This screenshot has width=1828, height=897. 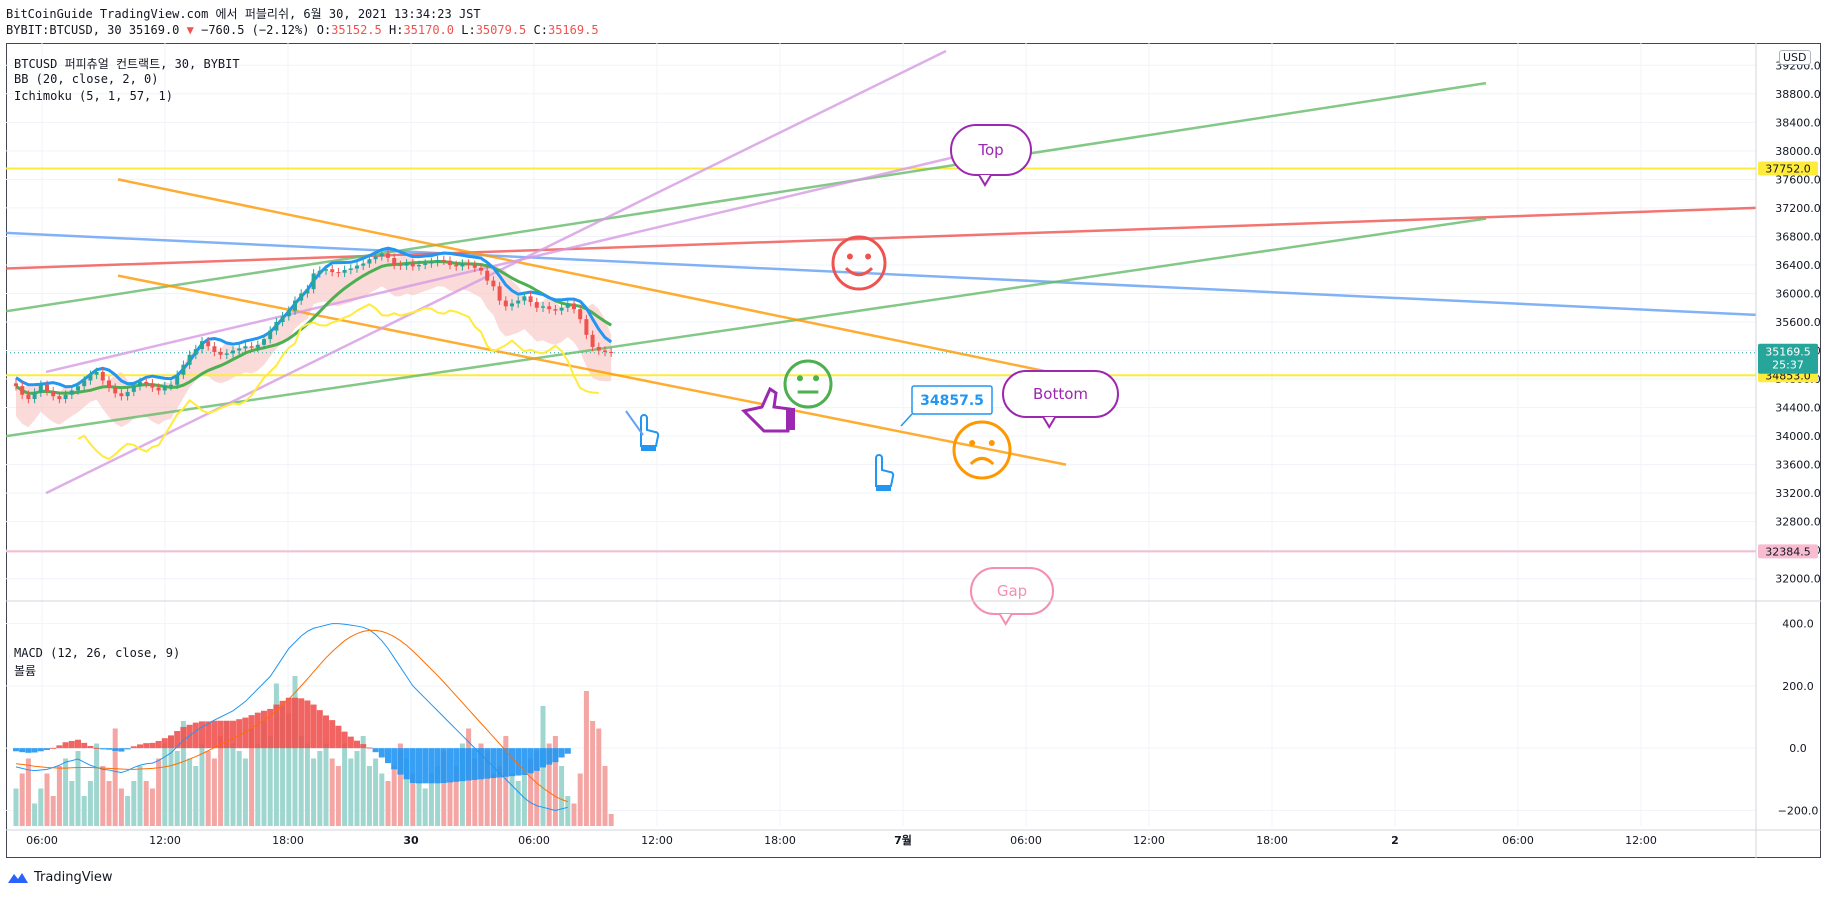 I want to click on low-label: L:, so click(x=468, y=30).